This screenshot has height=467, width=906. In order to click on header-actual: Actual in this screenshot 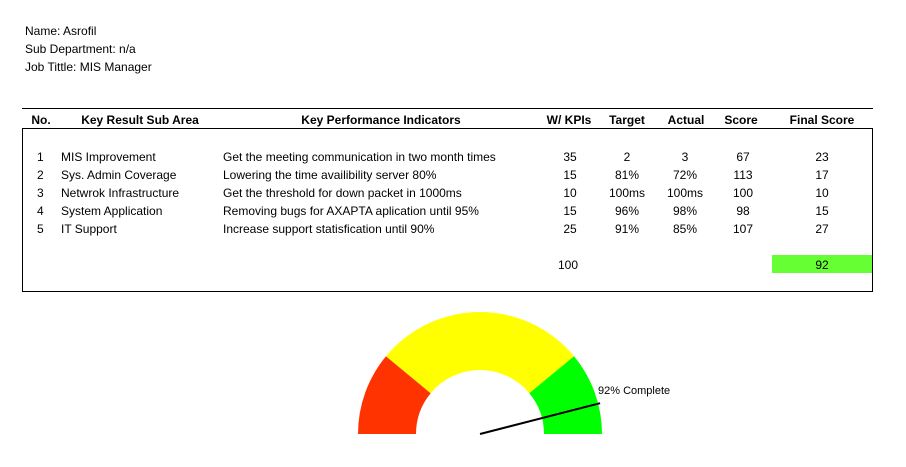, I will do `click(686, 120)`.